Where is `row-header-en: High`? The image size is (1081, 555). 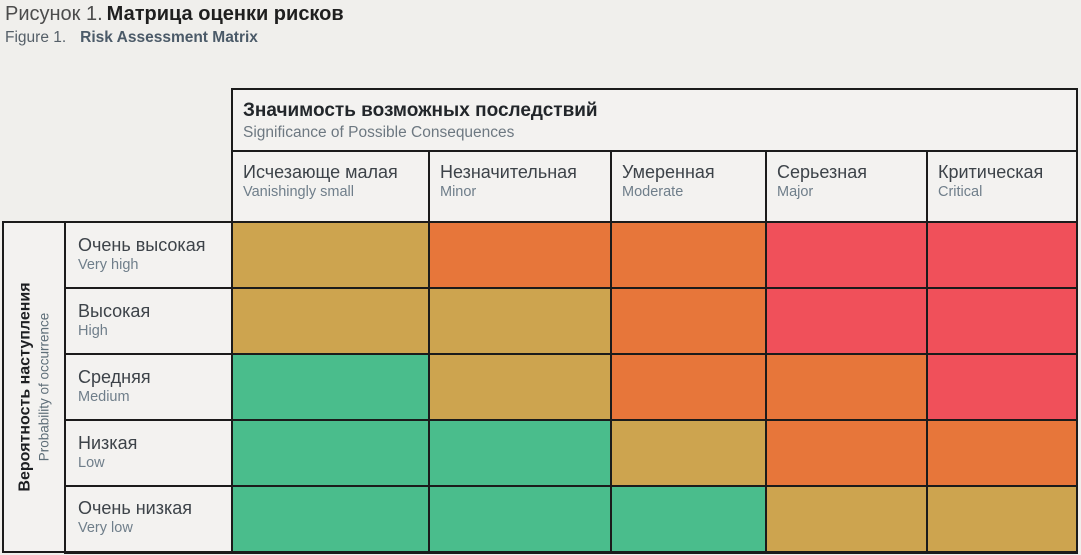
row-header-en: High is located at coordinates (93, 330).